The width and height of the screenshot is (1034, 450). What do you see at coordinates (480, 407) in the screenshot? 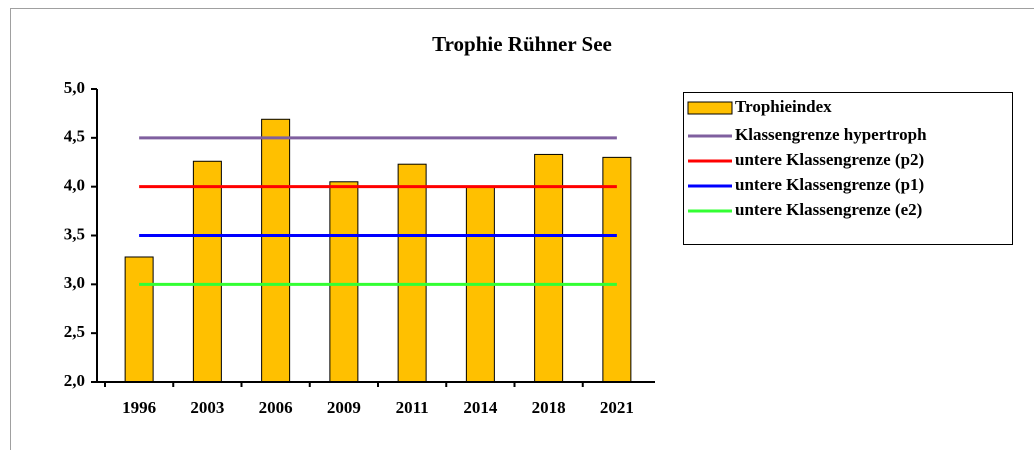
I see `x-tick-label: 2014` at bounding box center [480, 407].